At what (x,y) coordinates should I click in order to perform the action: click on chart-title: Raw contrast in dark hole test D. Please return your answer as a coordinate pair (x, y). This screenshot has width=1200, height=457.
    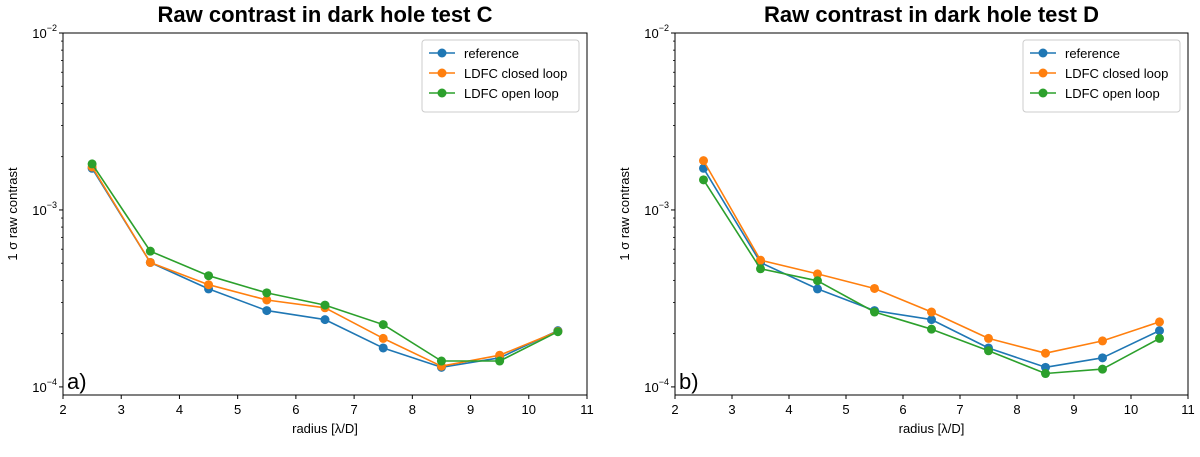
    Looking at the image, I should click on (931, 14).